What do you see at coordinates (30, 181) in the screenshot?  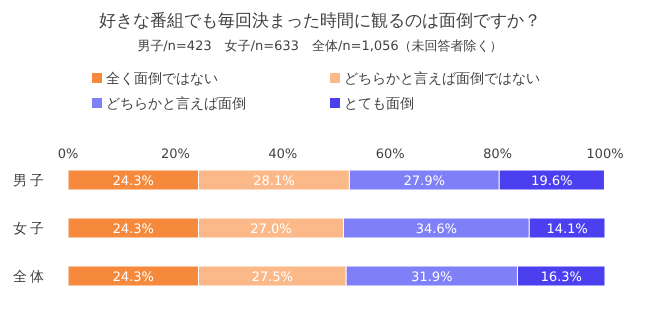 I see `y-tick-label: 男子` at bounding box center [30, 181].